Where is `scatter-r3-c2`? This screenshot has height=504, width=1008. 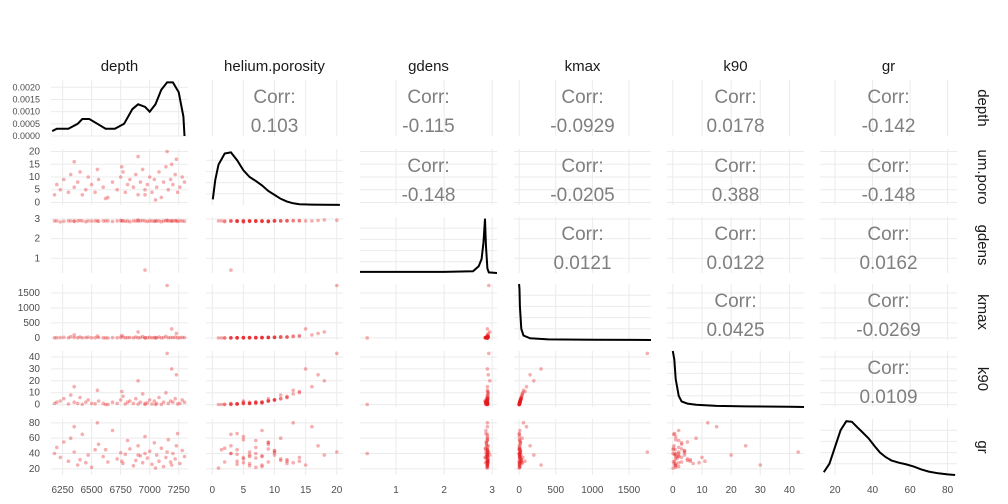 scatter-r3-c2 is located at coordinates (428, 311).